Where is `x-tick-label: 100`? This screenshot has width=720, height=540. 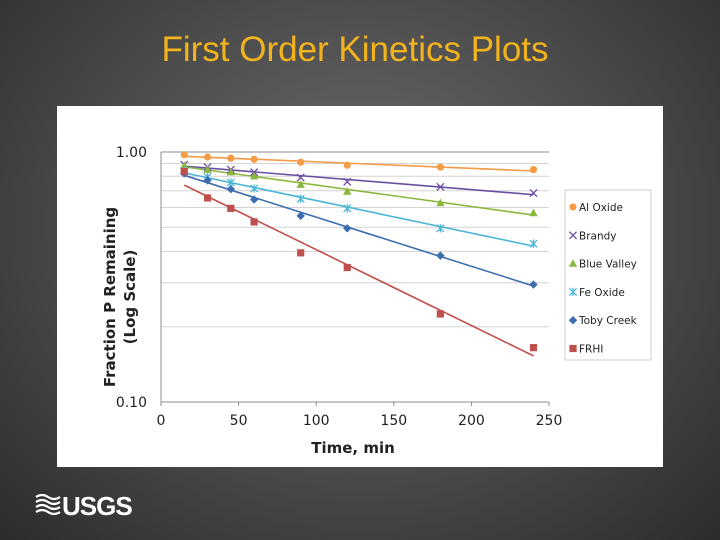 x-tick-label: 100 is located at coordinates (316, 421).